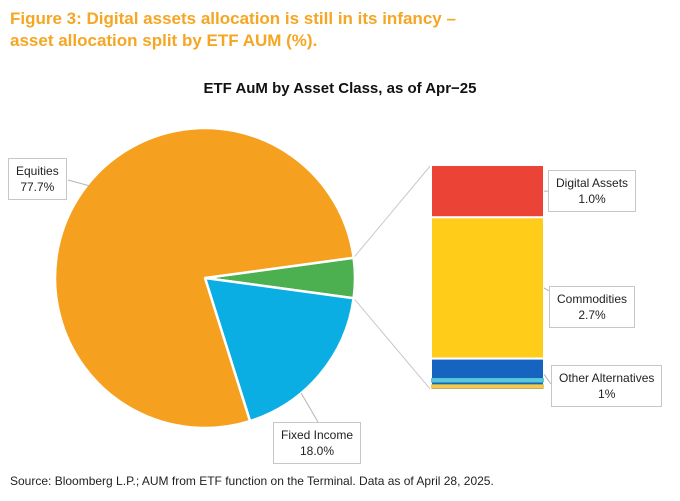 The width and height of the screenshot is (680, 501). I want to click on other-alternatives-label-value: 1%, so click(607, 394).